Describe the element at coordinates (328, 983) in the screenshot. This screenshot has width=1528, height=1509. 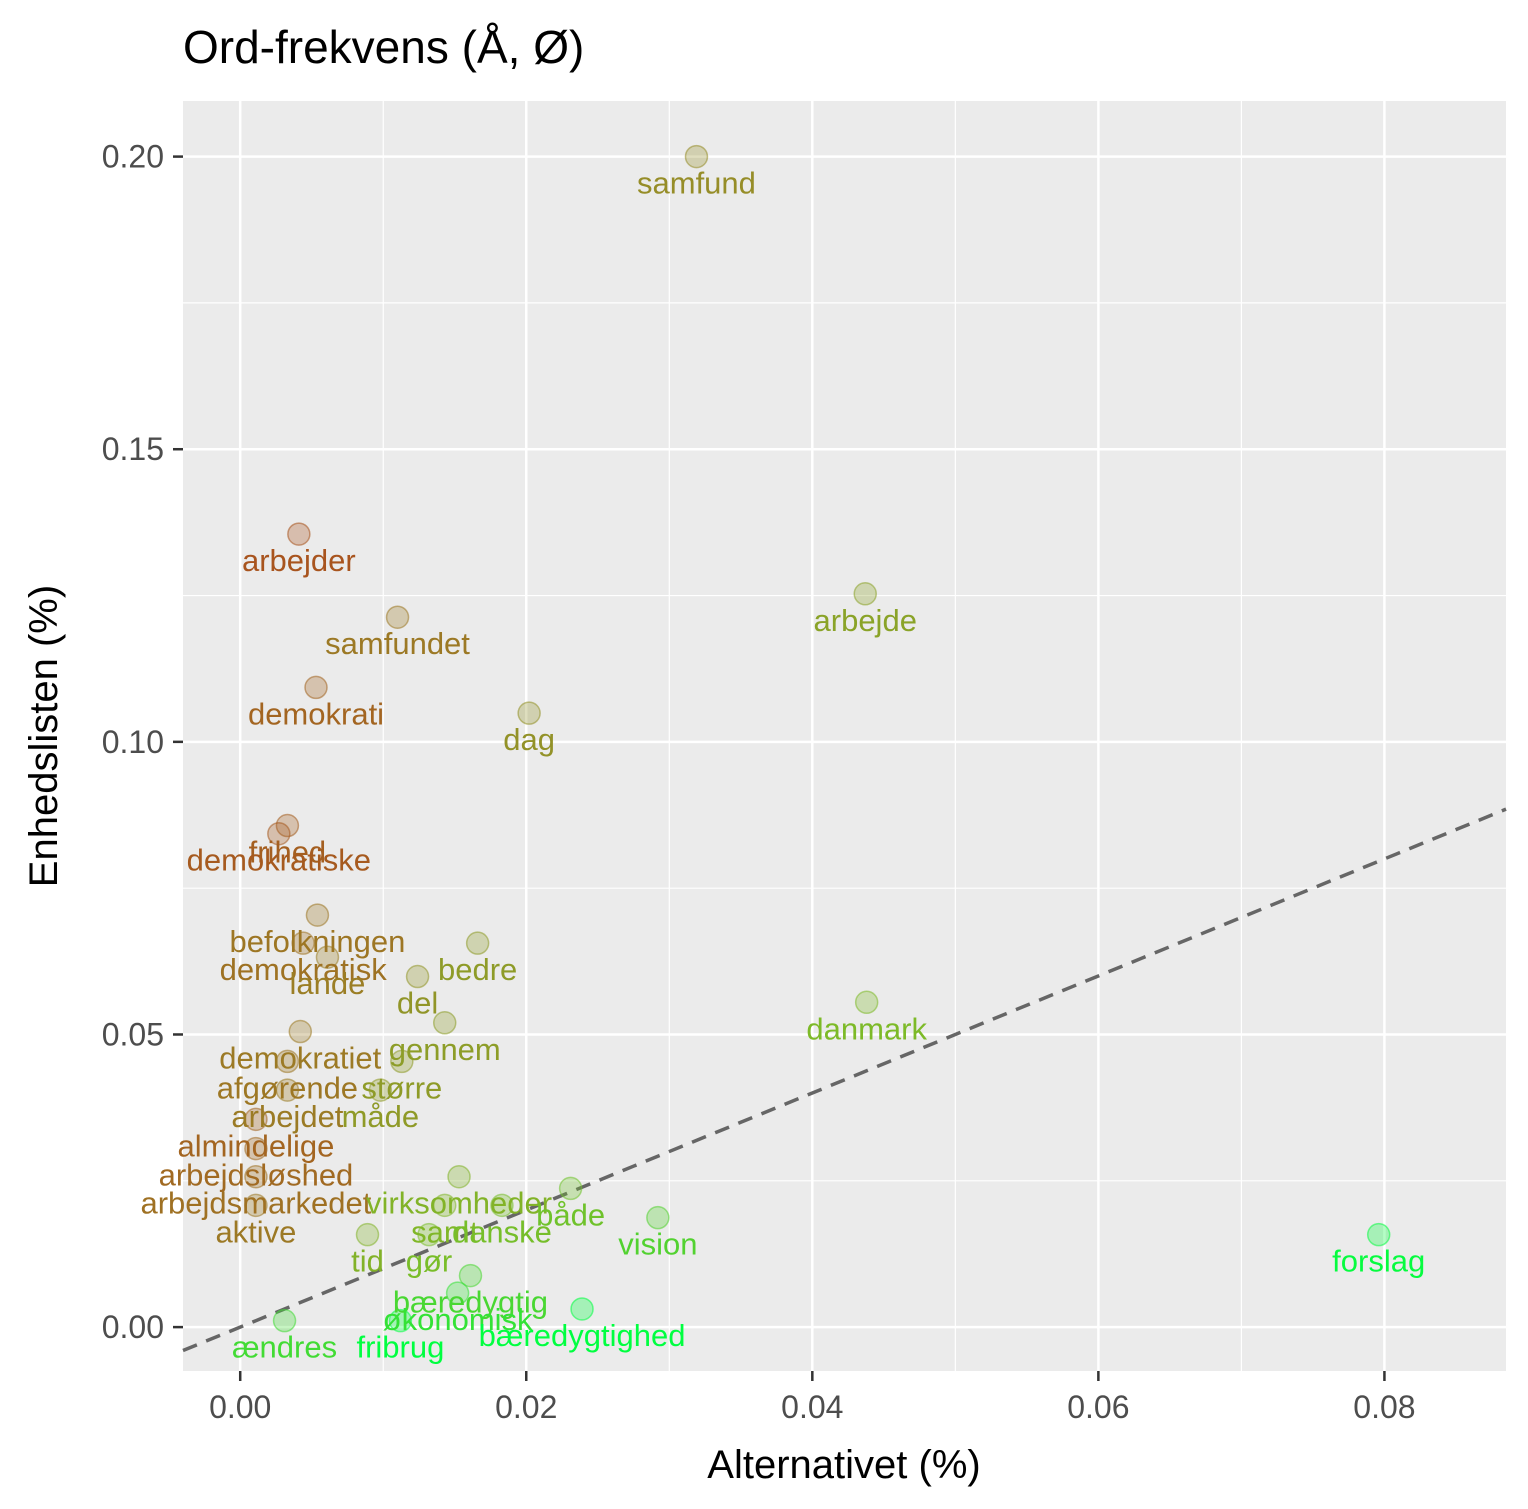
I see `point-label: lande` at that location.